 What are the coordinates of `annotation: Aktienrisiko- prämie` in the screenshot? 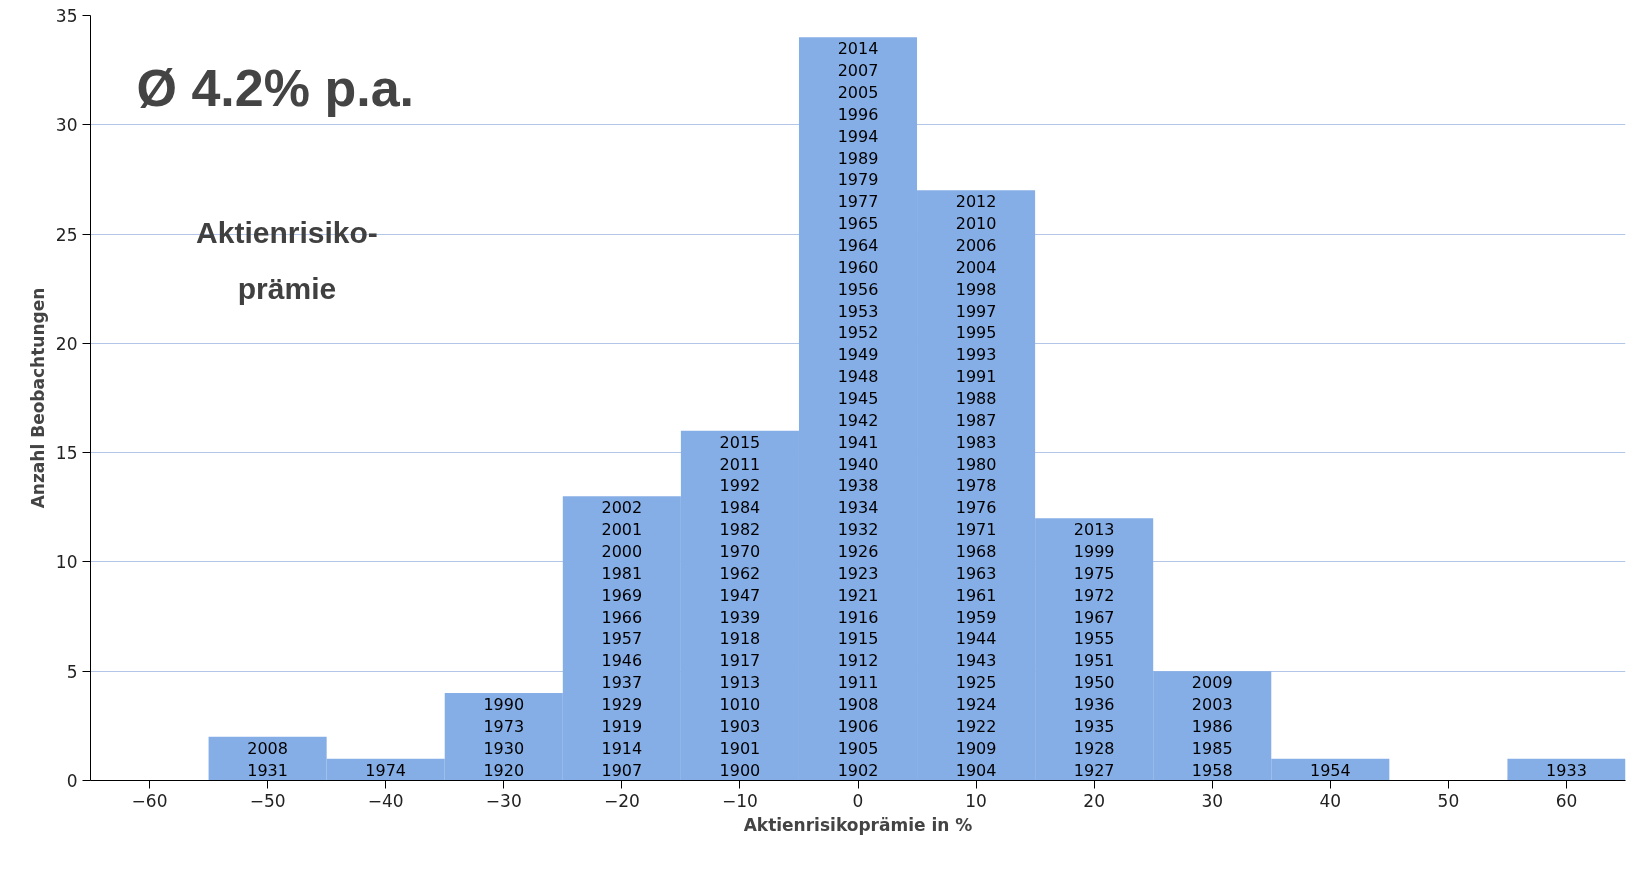 It's located at (287, 260).